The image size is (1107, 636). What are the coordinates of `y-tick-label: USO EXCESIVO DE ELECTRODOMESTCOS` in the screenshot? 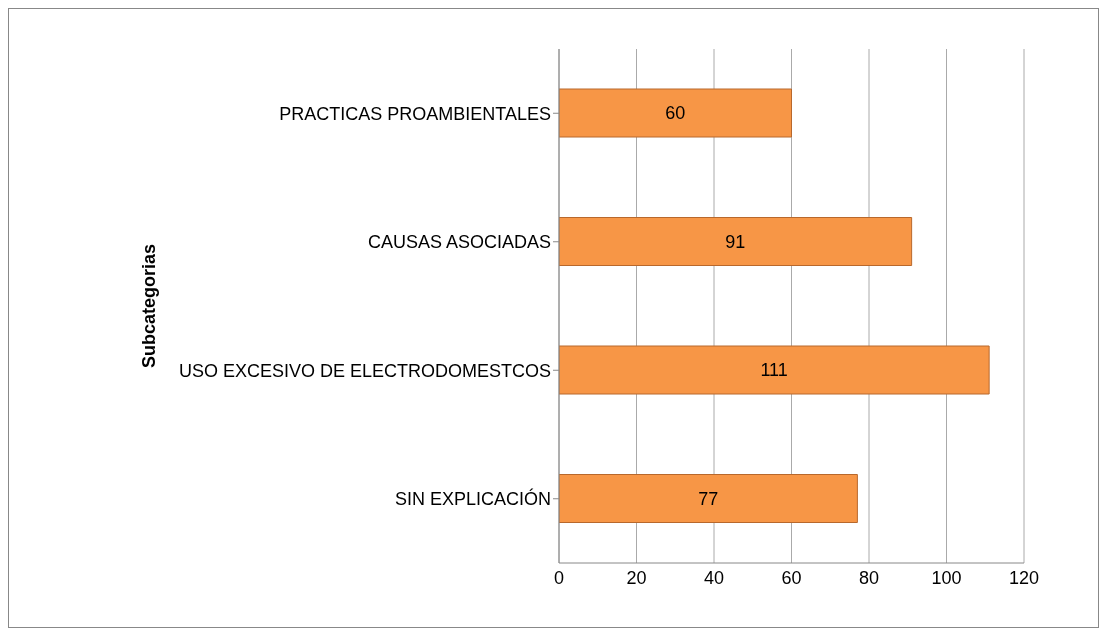 It's located at (364, 370).